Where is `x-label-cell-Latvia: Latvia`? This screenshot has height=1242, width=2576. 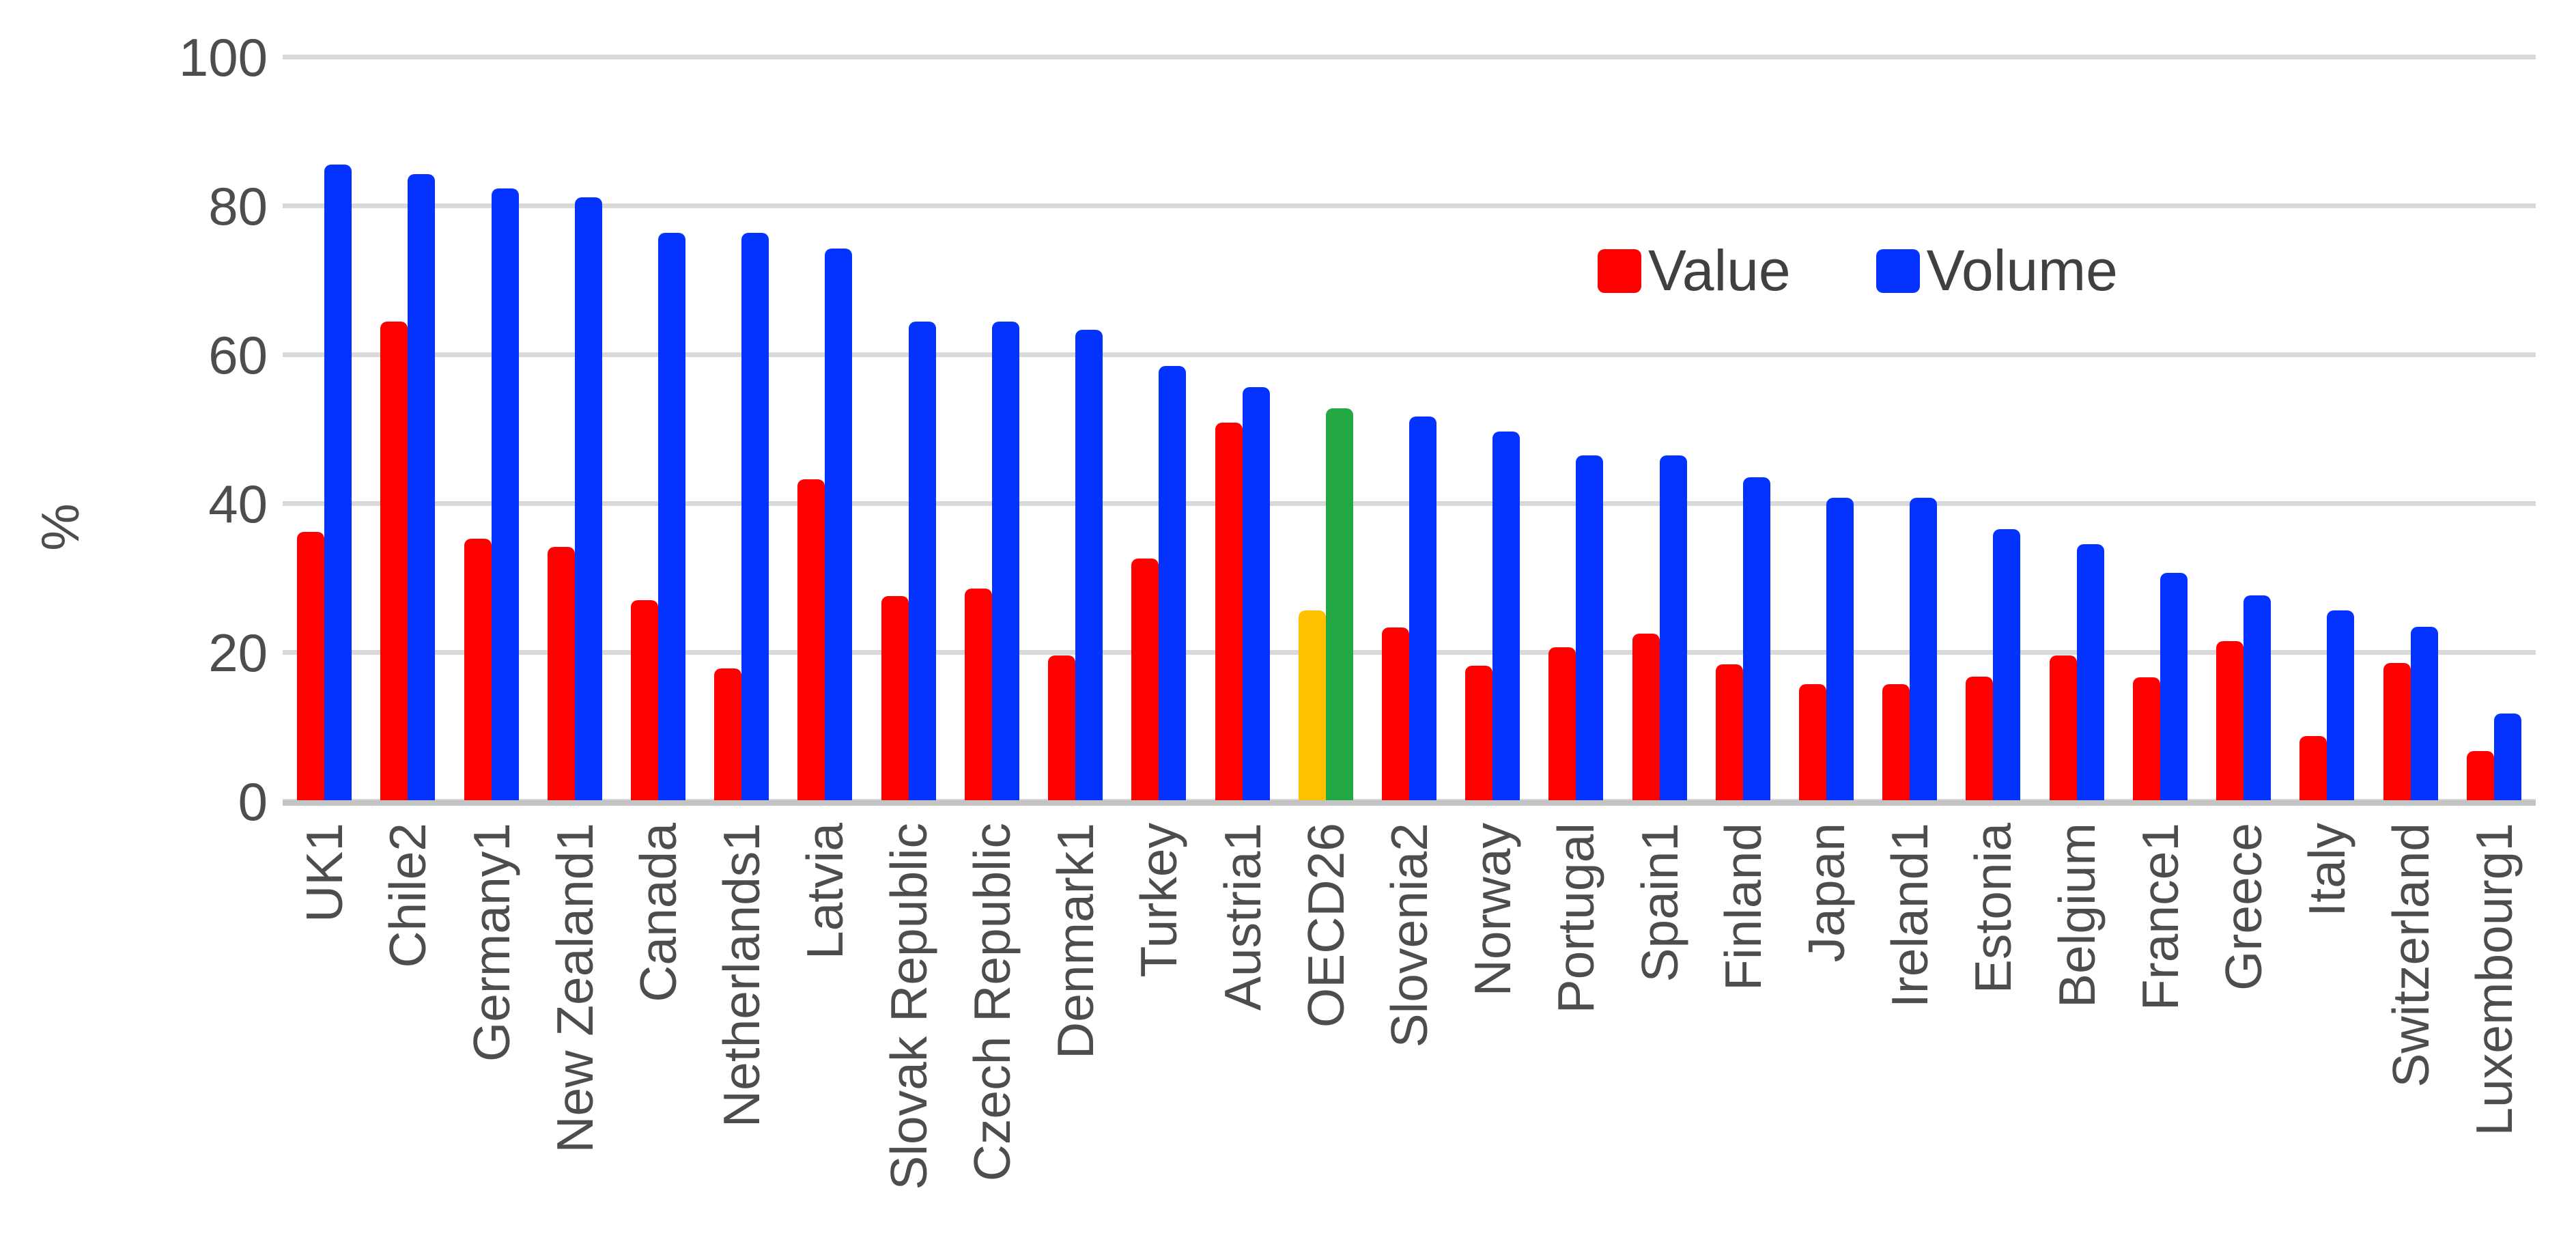
x-label-cell-Latvia: Latvia is located at coordinates (824, 891).